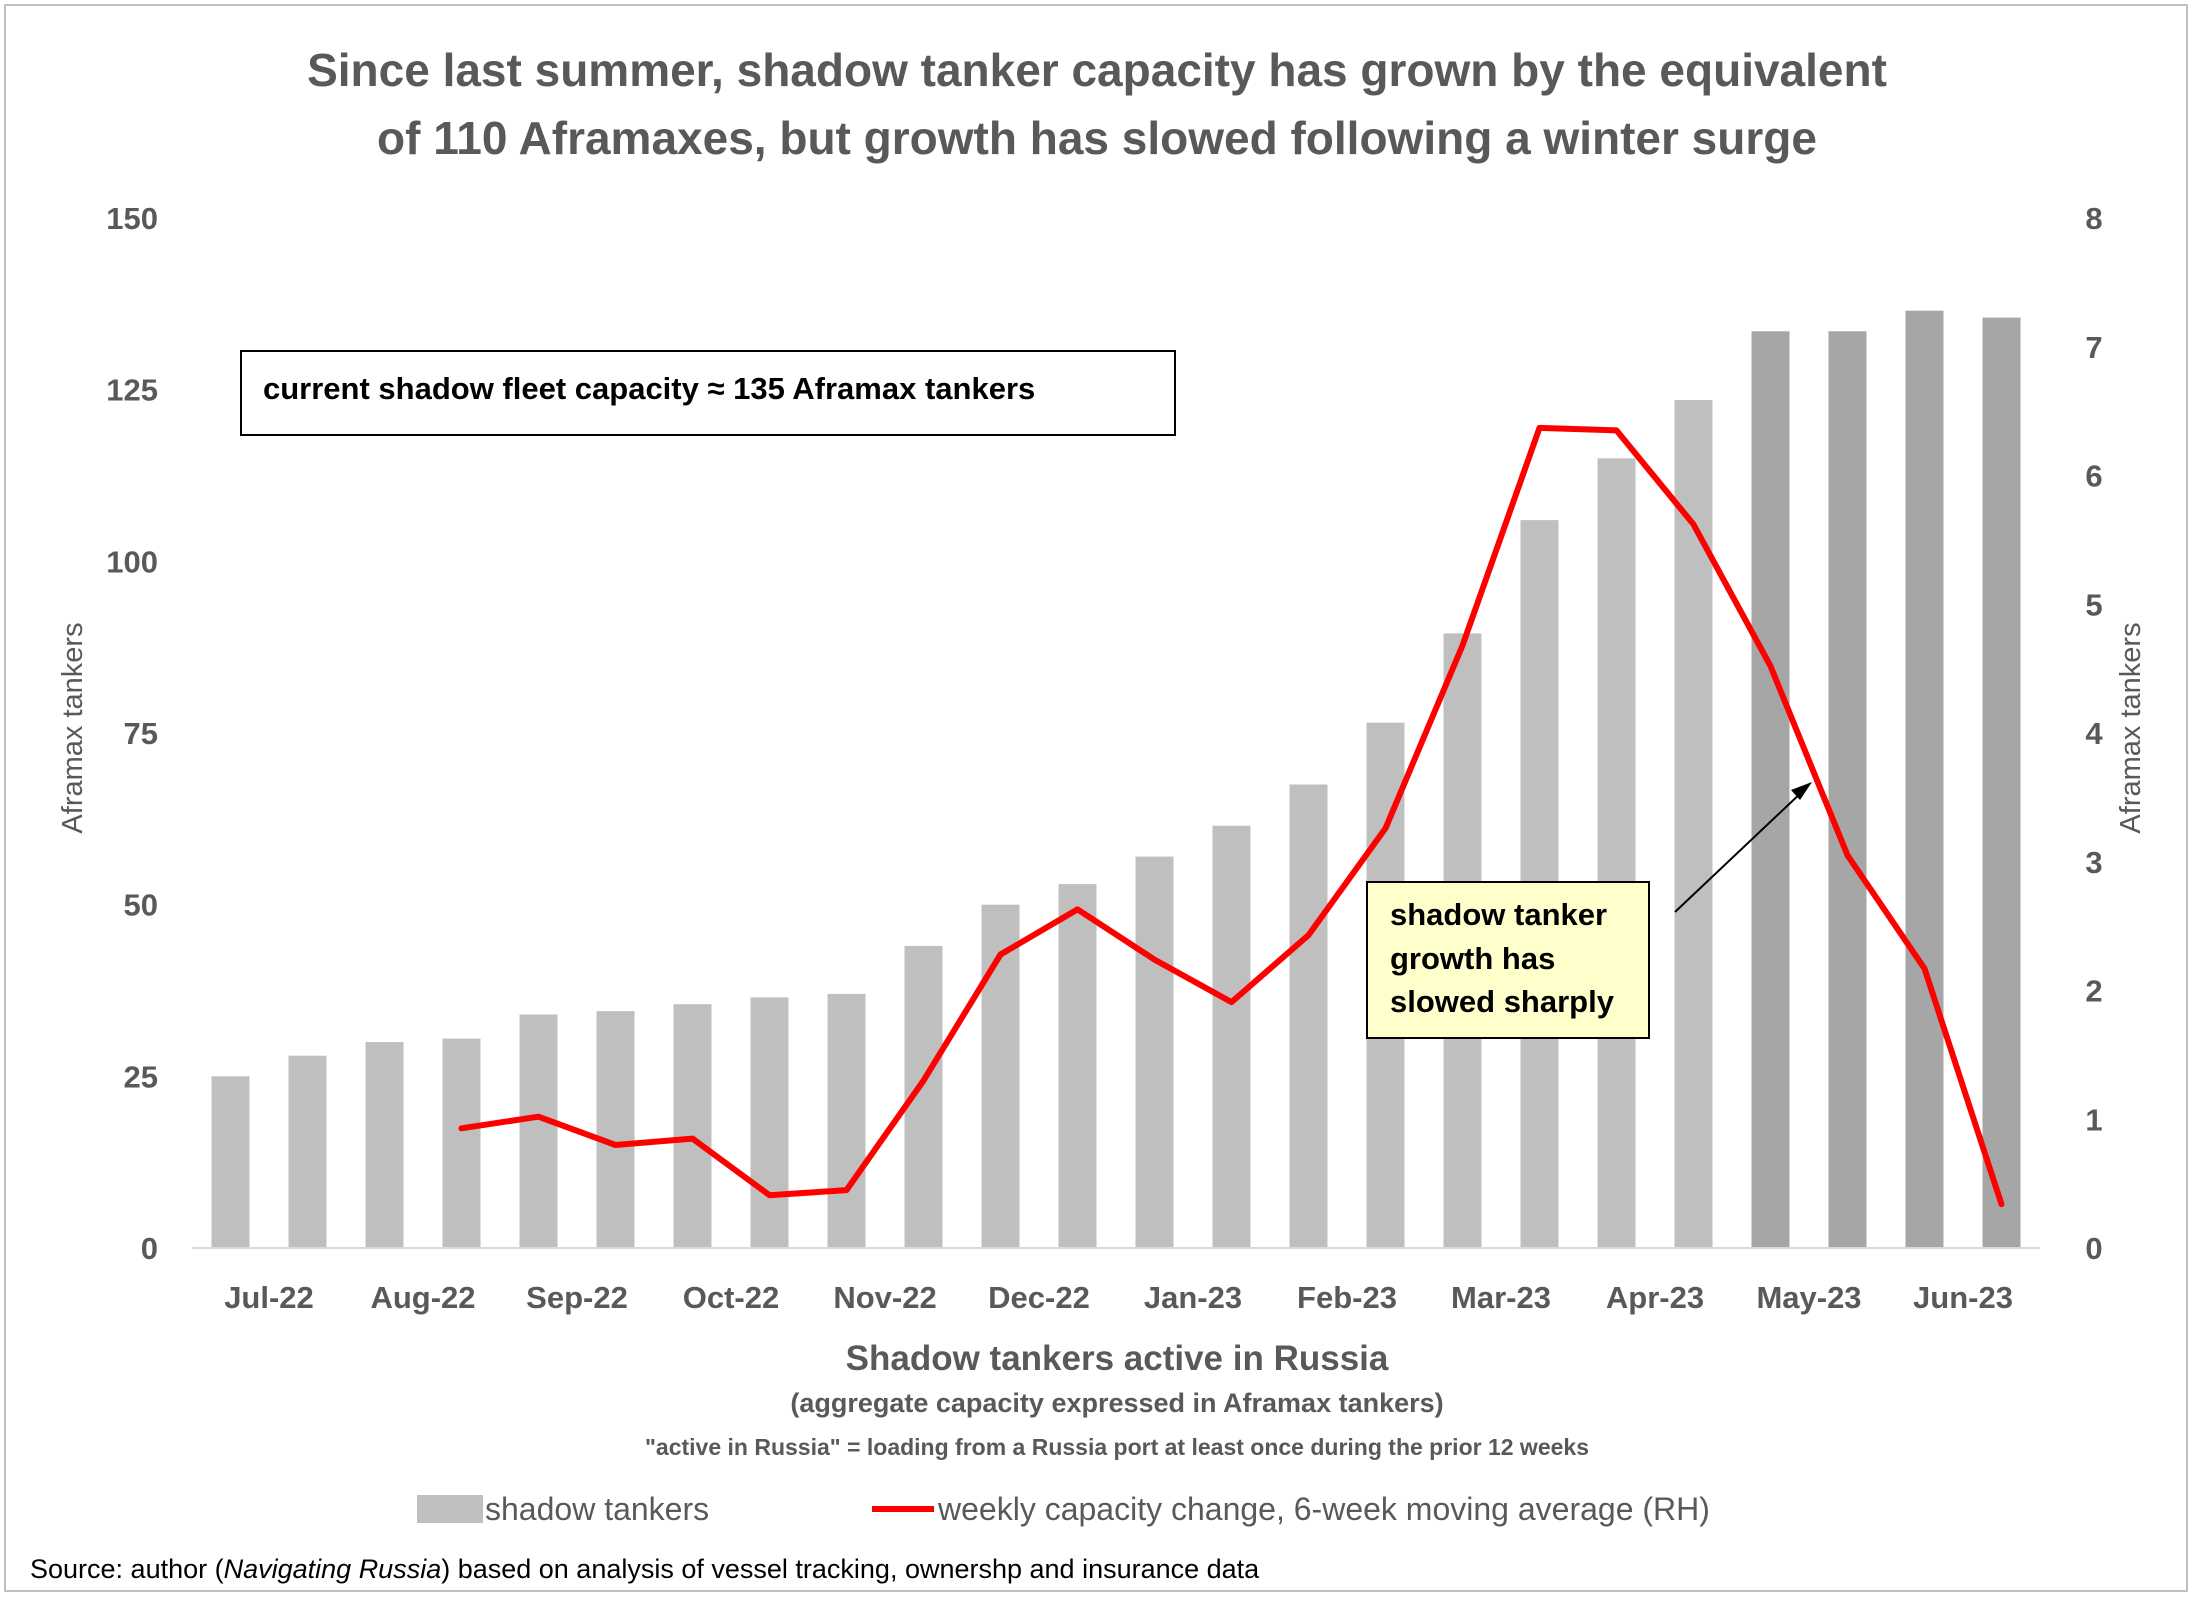 Image resolution: width=2194 pixels, height=1598 pixels. What do you see at coordinates (1039, 1297) in the screenshot?
I see `x-tick-label-5: Dec-22` at bounding box center [1039, 1297].